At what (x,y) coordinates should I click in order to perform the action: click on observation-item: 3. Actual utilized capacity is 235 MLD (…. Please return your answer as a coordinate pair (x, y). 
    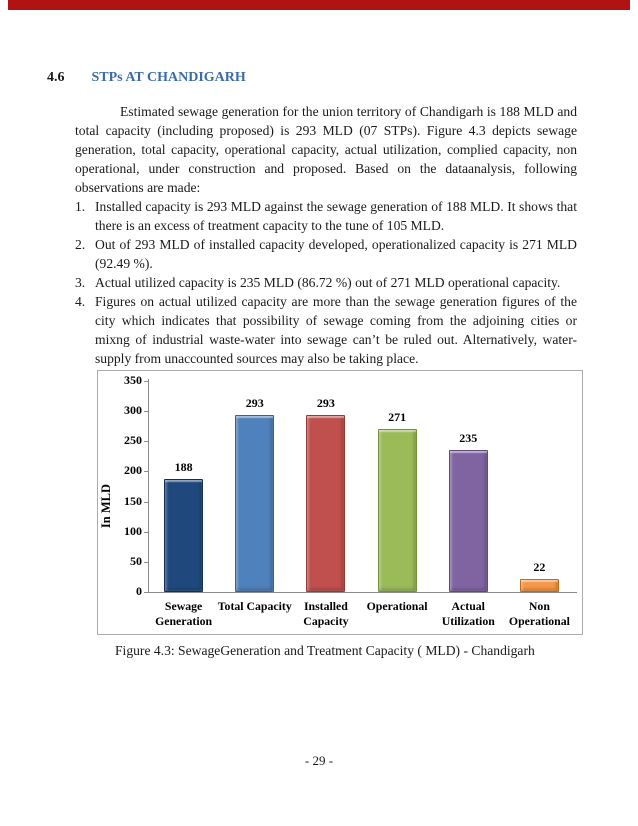
    Looking at the image, I should click on (326, 282).